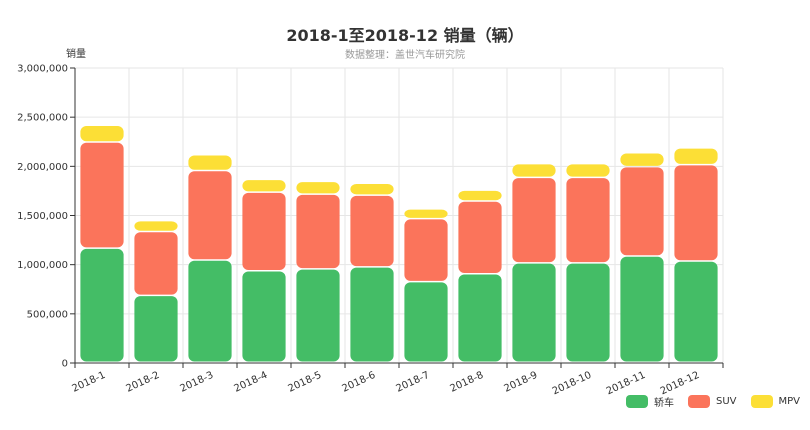 This screenshot has height=430, width=810. Describe the element at coordinates (775, 401) in the screenshot. I see `legend-item-mpv: MPV` at that location.